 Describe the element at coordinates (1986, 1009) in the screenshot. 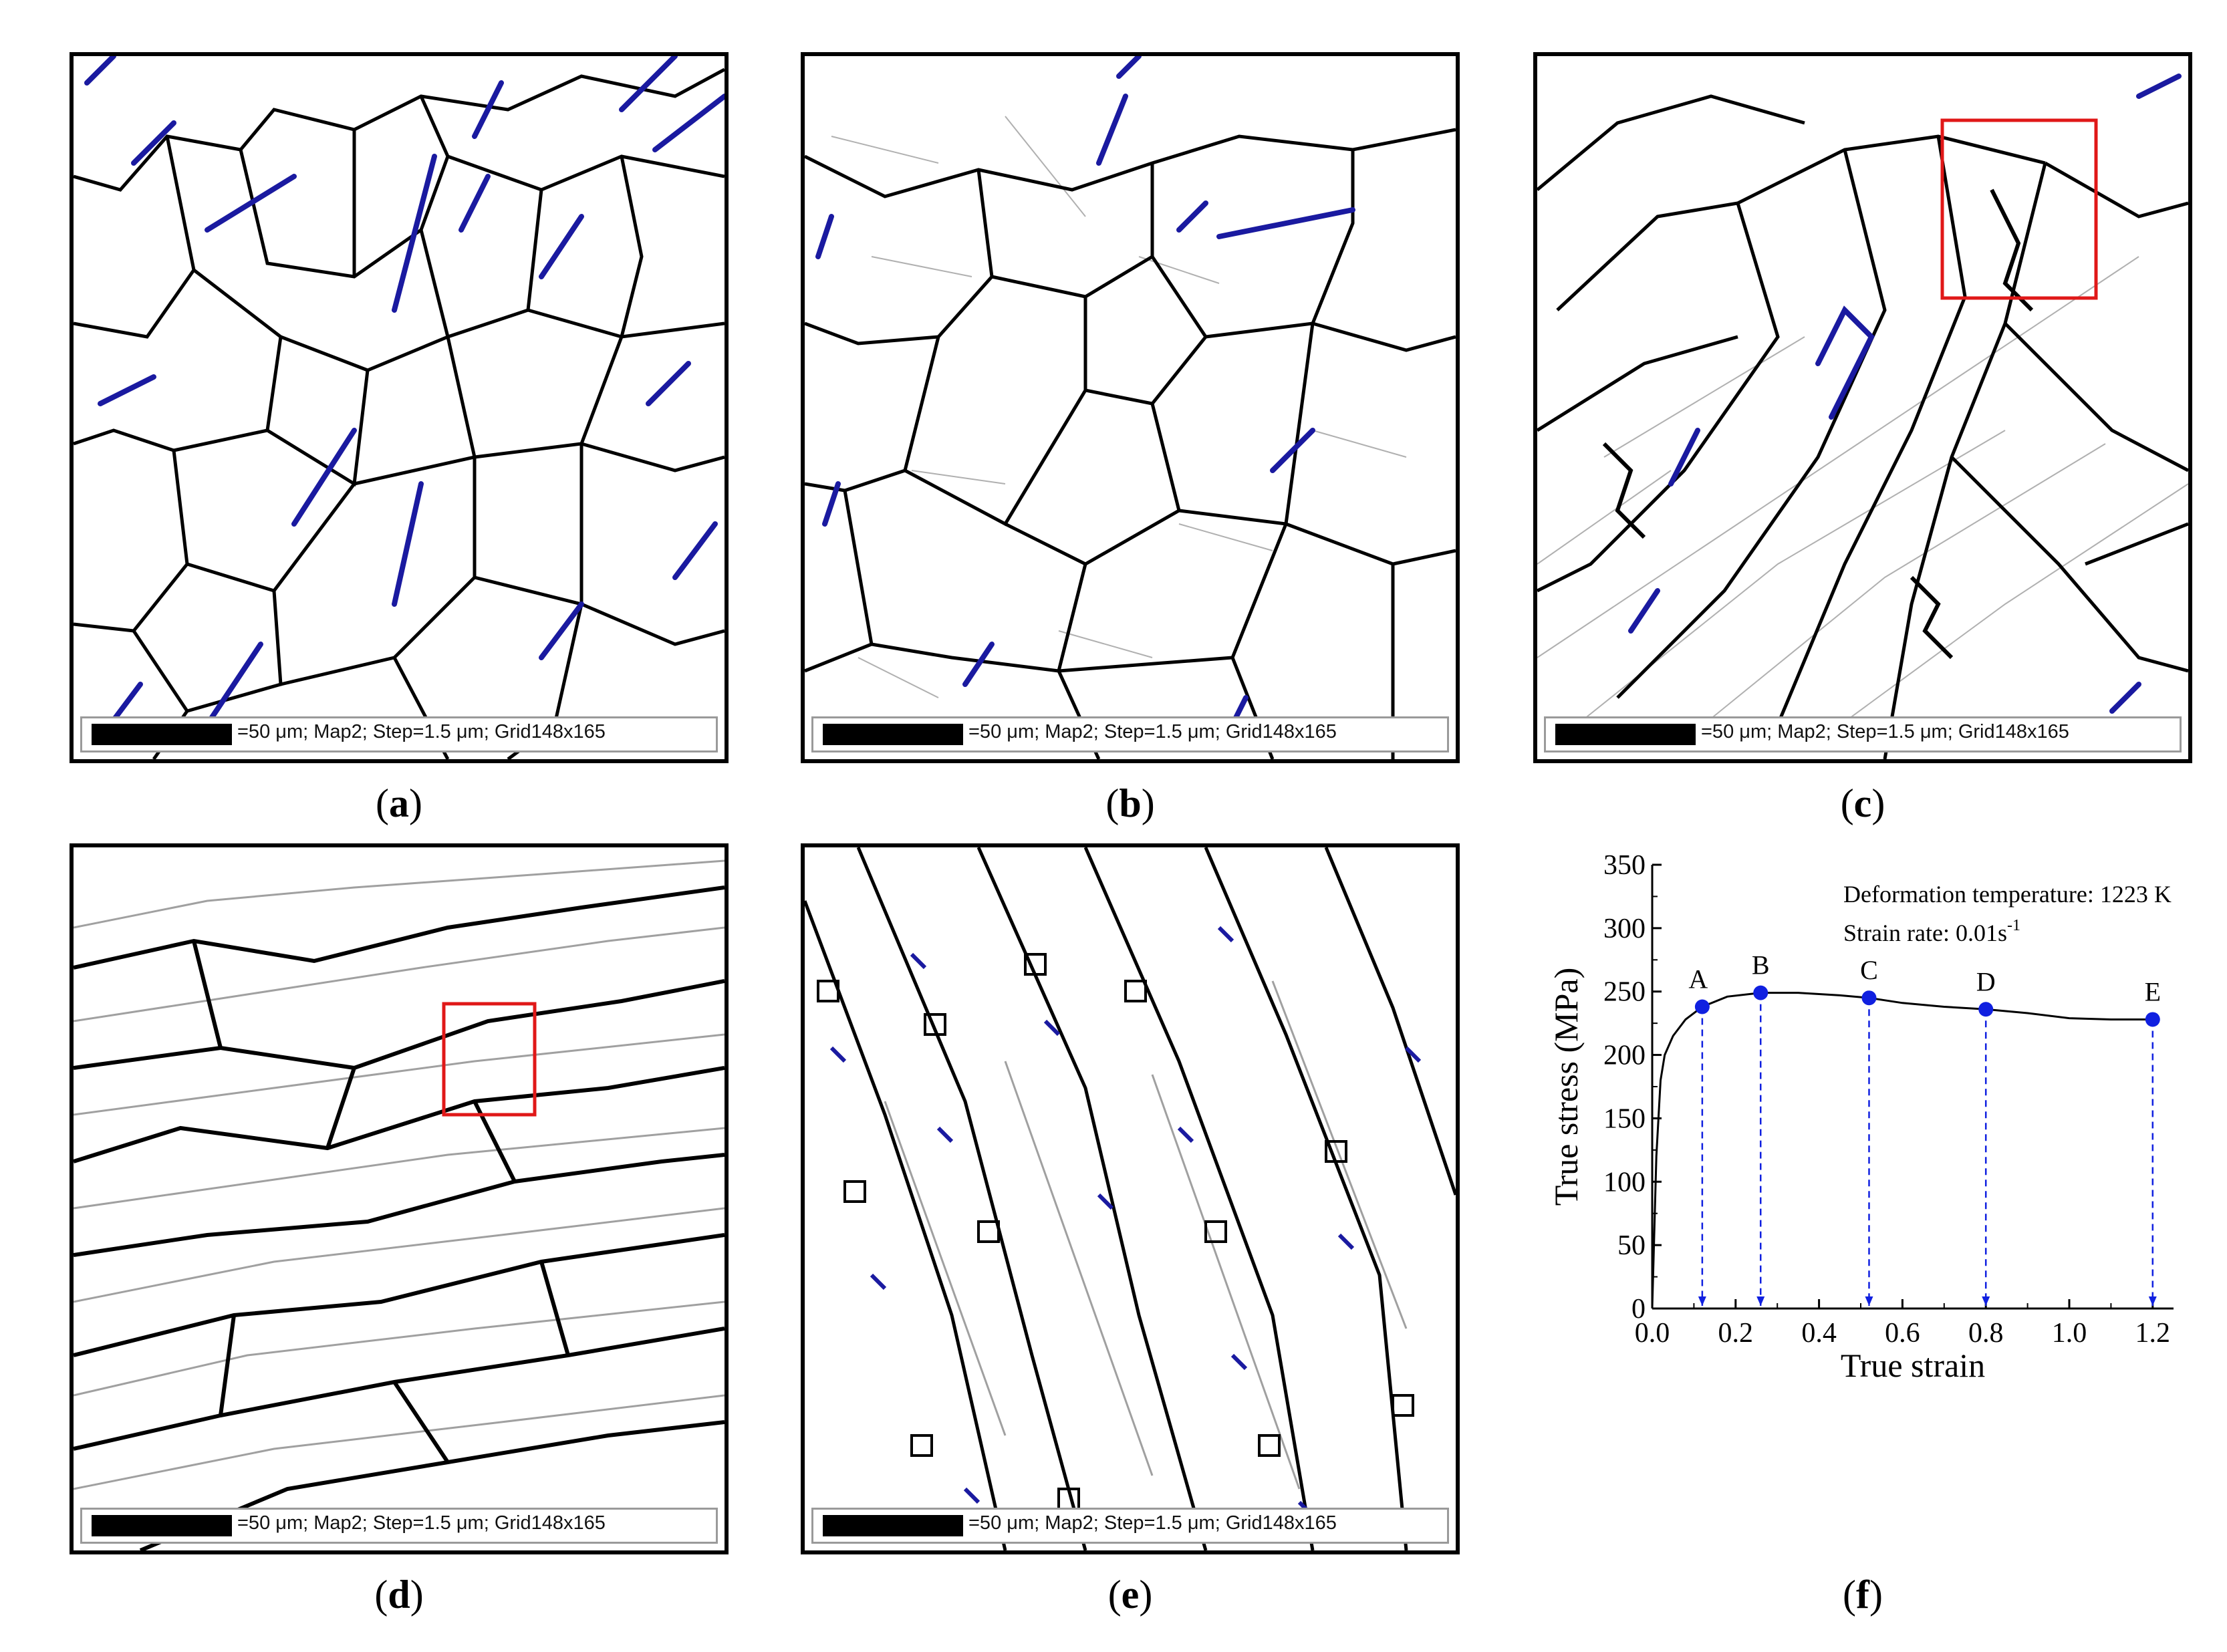

I see `point-D` at that location.